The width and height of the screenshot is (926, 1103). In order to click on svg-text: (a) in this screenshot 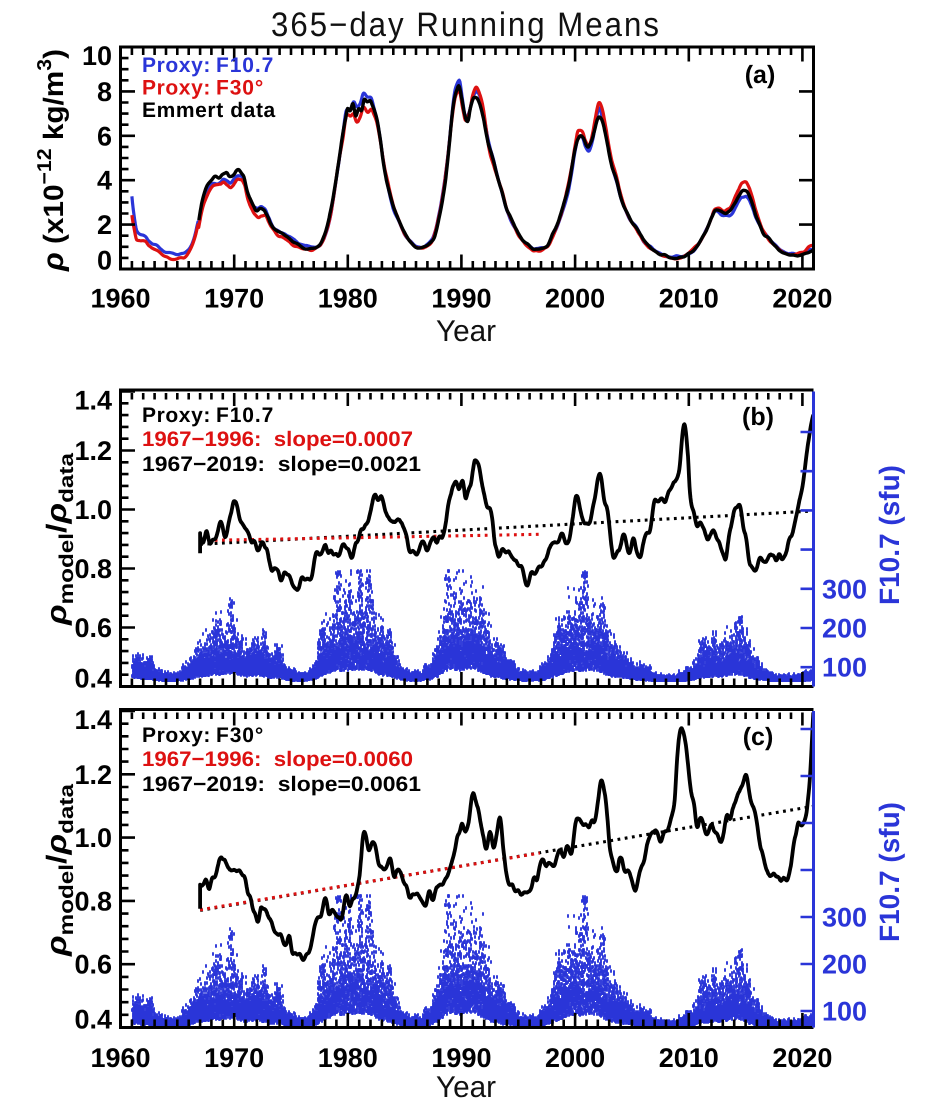, I will do `click(760, 75)`.